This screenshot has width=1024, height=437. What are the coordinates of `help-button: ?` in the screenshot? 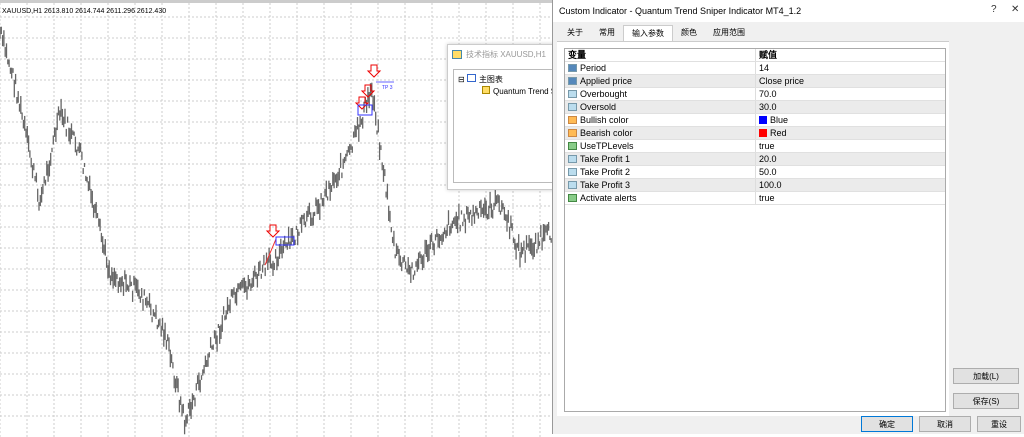 It's located at (994, 9).